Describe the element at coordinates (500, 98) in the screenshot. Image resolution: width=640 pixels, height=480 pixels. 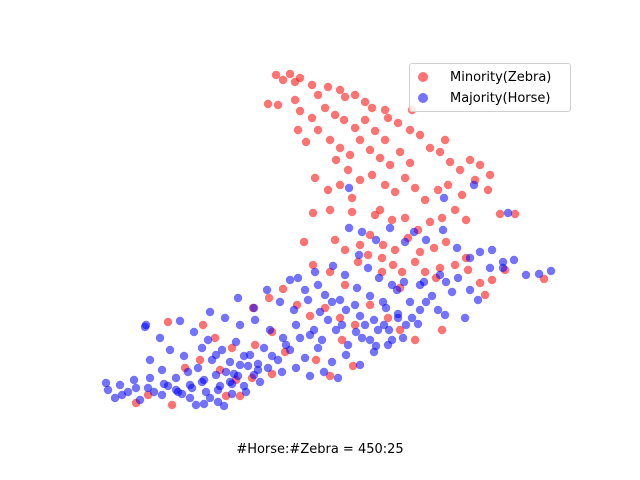
I see `legend-label-majority: Majority(Horse)` at that location.